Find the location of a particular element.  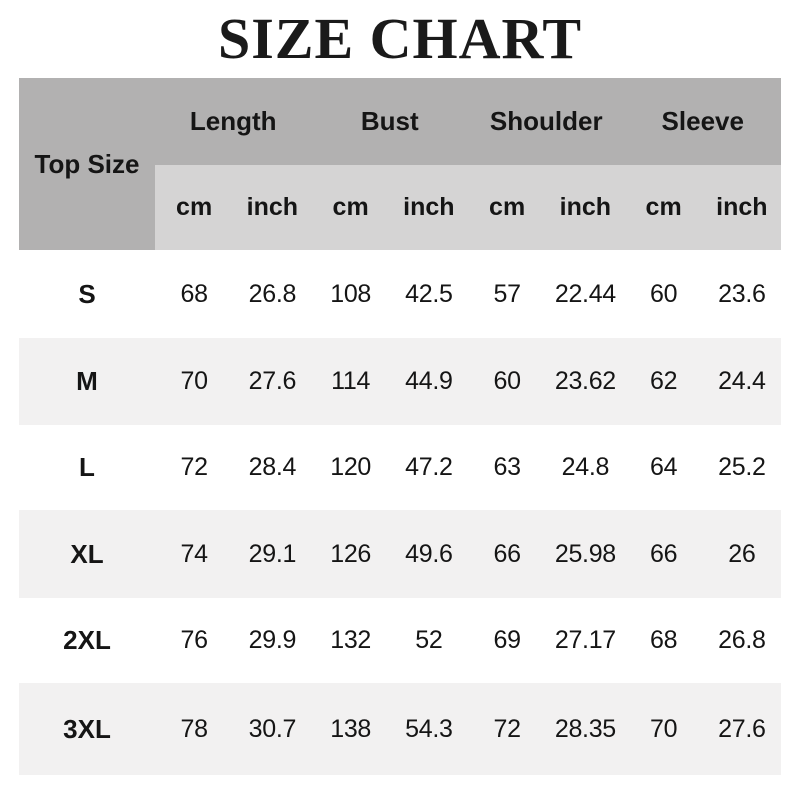

value-cell: 27.17 is located at coordinates (585, 640).